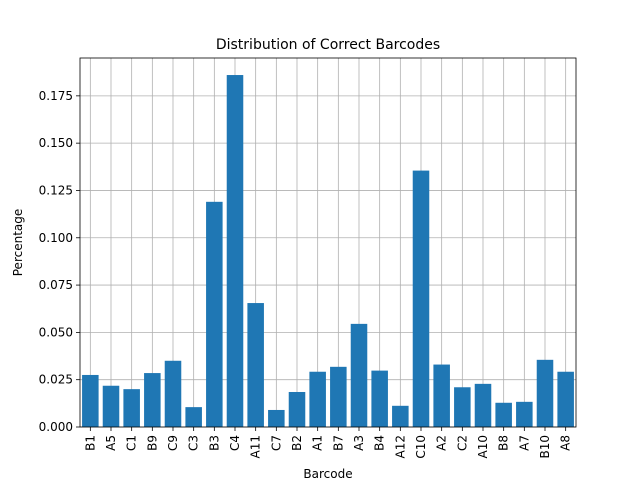 The height and width of the screenshot is (480, 640). I want to click on x-tick-label: C2, so click(462, 443).